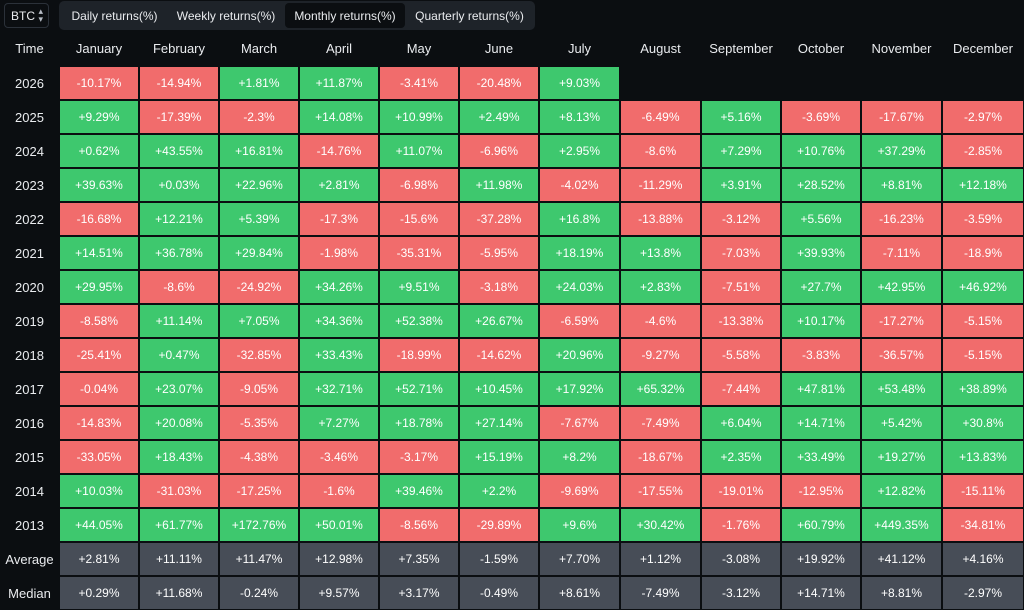 The image size is (1024, 610). What do you see at coordinates (179, 423) in the screenshot?
I see `return-cell: +20.08%` at bounding box center [179, 423].